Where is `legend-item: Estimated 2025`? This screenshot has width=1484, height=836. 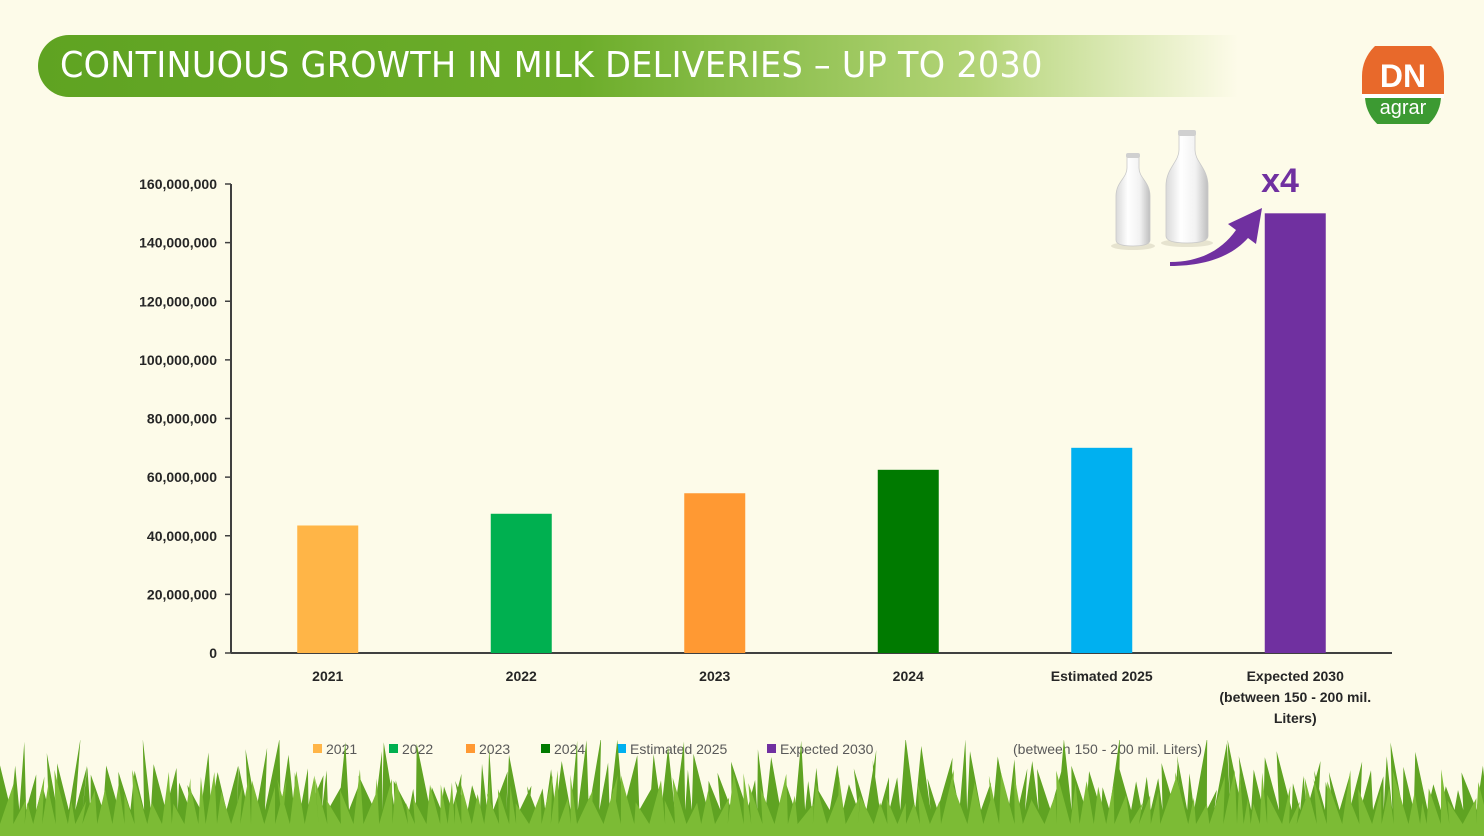
legend-item: Estimated 2025 is located at coordinates (672, 749).